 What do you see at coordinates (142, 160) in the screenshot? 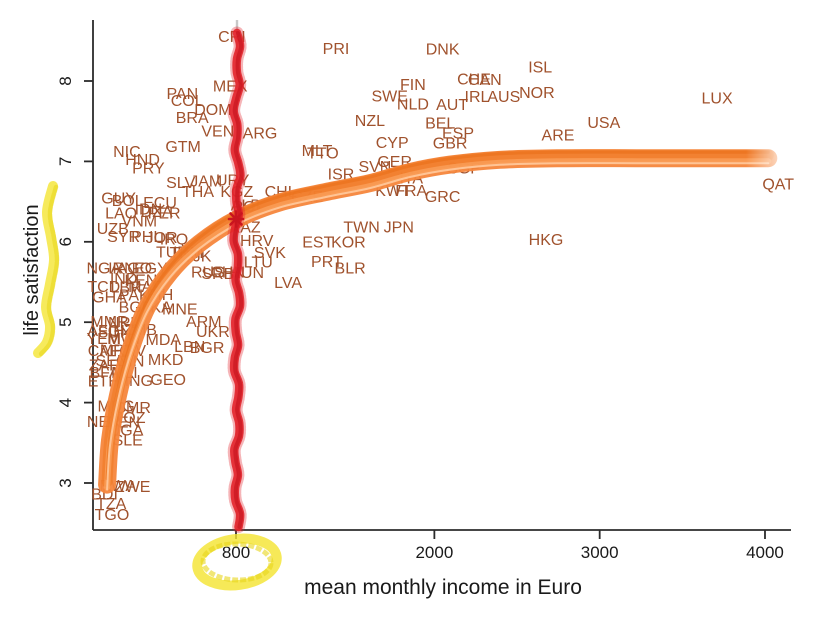
I see `country-label: HND` at bounding box center [142, 160].